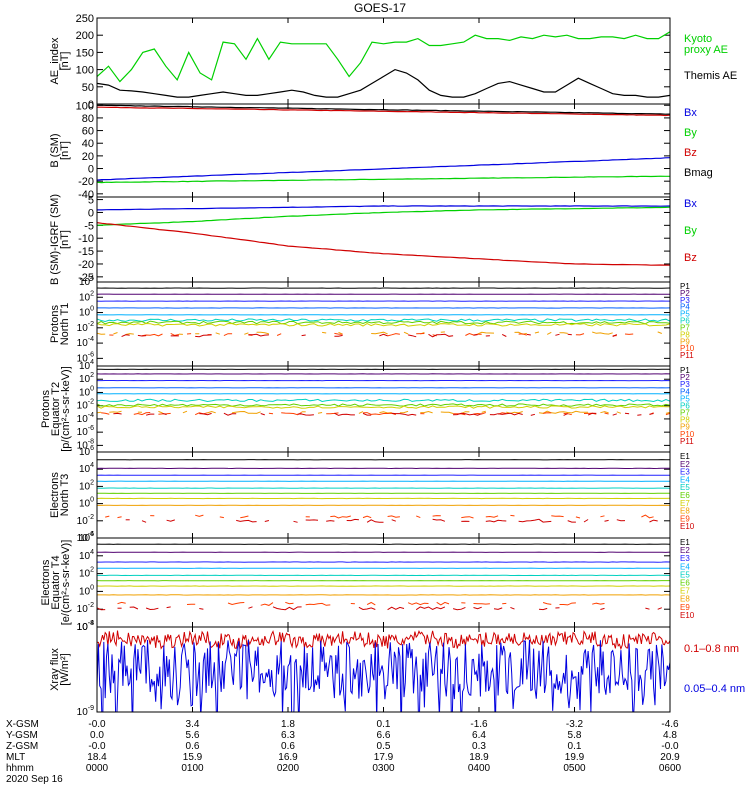 Image resolution: width=750 pixels, height=800 pixels. Describe the element at coordinates (685, 321) in the screenshot. I see `legend-label: P6` at that location.